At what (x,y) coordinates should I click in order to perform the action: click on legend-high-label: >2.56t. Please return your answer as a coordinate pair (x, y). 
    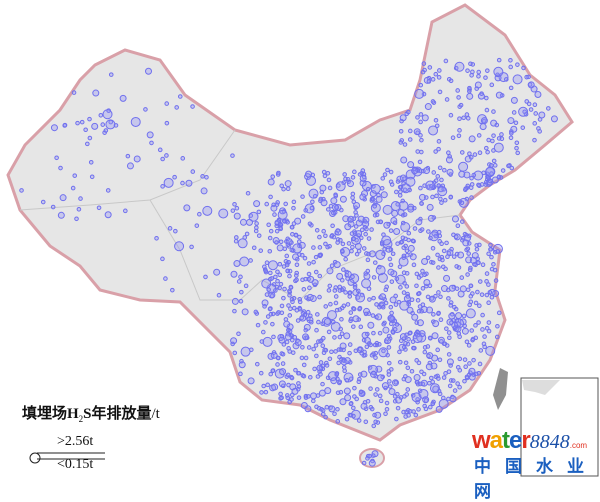
    Looking at the image, I should click on (75, 441).